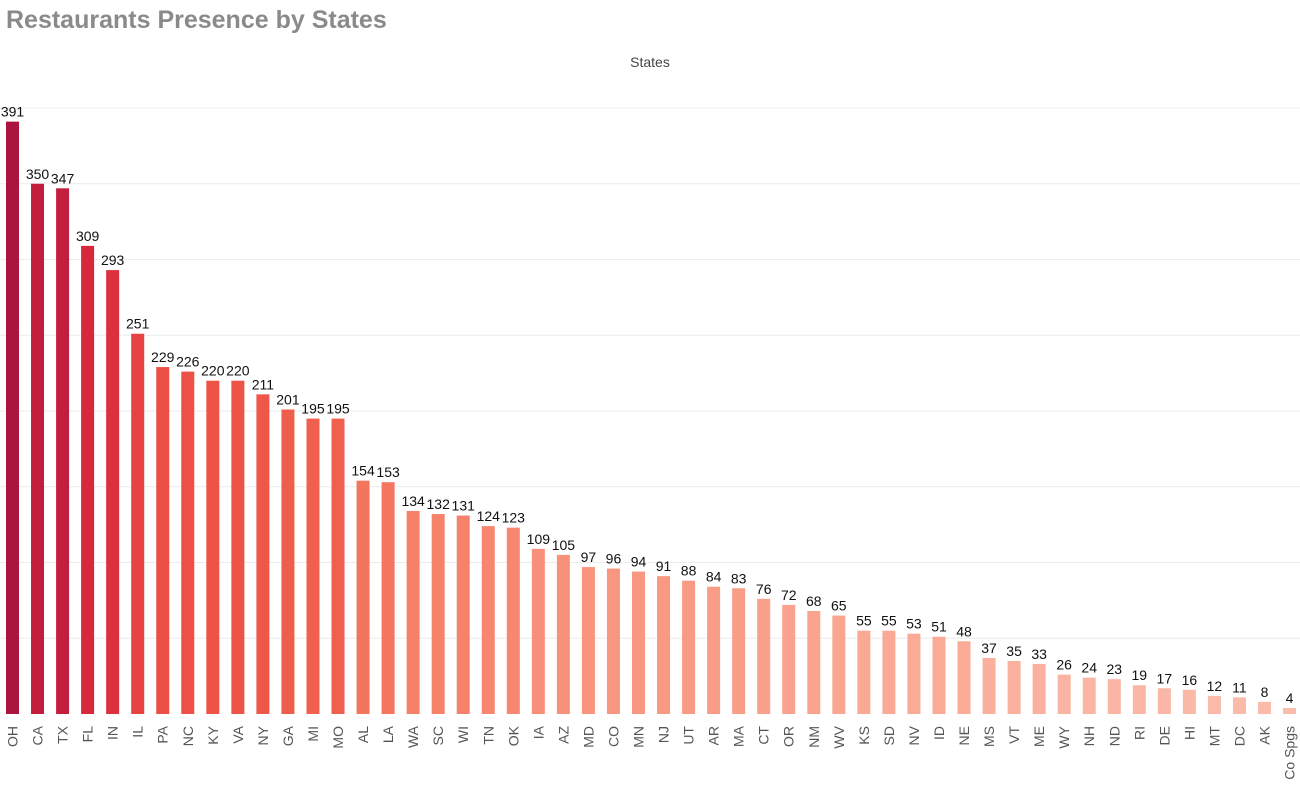  I want to click on x-tick-label: WY, so click(1064, 736).